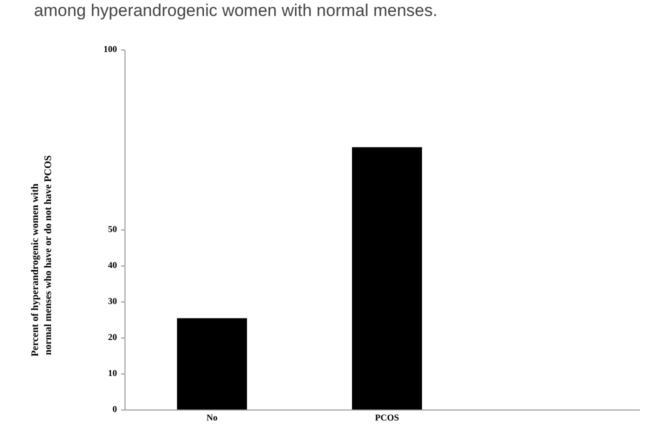  What do you see at coordinates (236, 10) in the screenshot?
I see `chart-title: among hyperandrogenic women with normal menses.` at bounding box center [236, 10].